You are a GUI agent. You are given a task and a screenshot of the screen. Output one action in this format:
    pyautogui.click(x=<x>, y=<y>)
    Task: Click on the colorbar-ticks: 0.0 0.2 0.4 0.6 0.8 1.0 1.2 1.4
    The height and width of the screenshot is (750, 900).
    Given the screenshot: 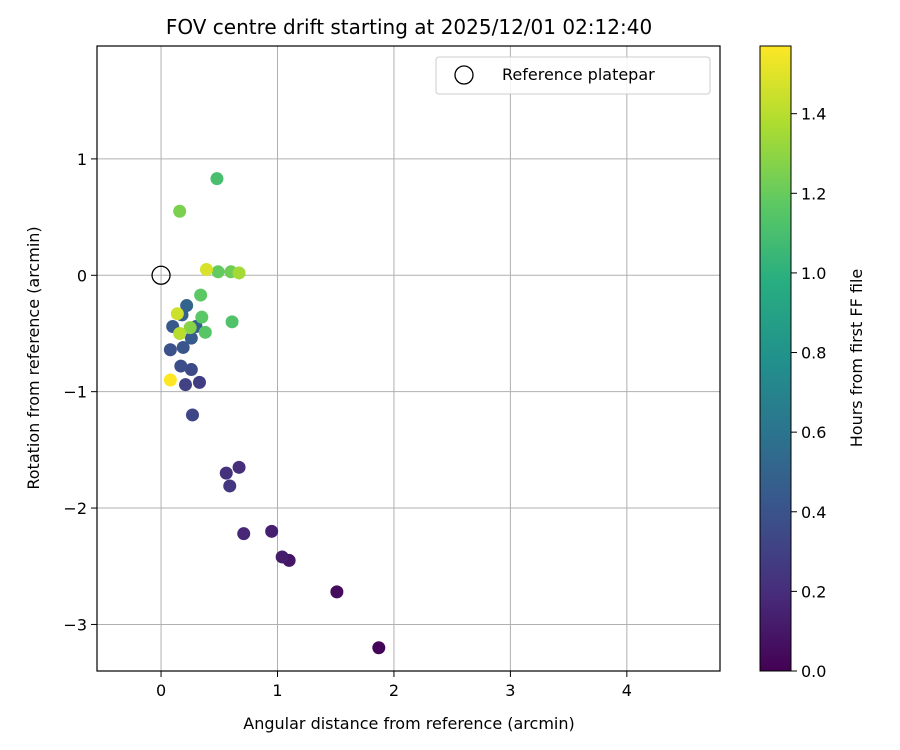 What is the action you would take?
    pyautogui.click(x=808, y=393)
    